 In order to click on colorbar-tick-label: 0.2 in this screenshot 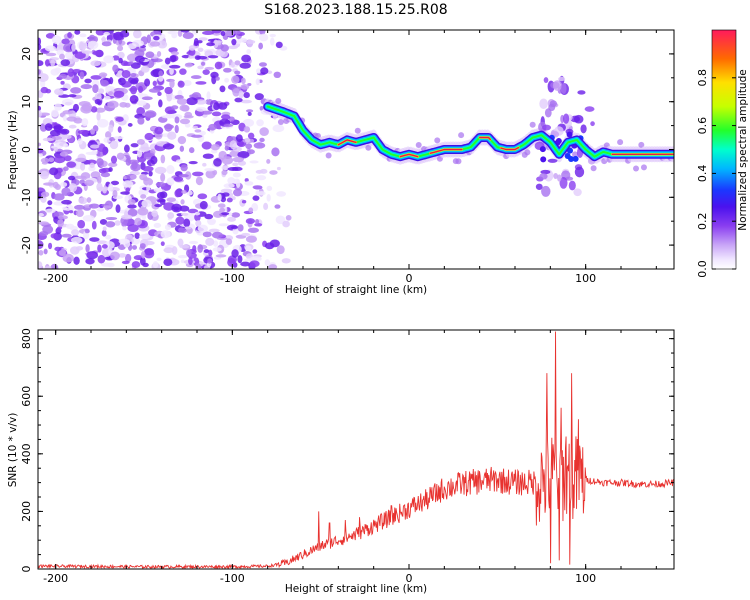, I will do `click(702, 221)`.